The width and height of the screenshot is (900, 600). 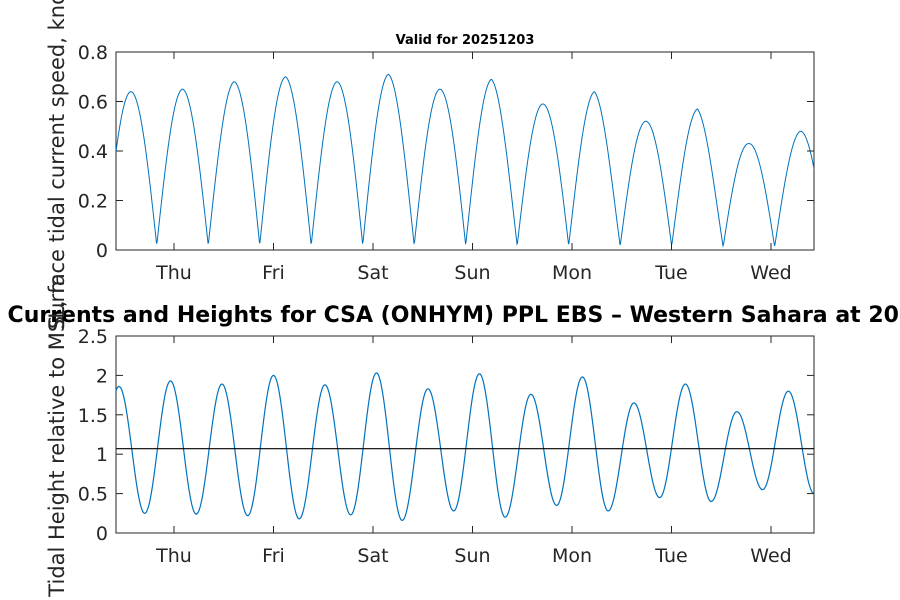 I want to click on y-tick-label: 0.6, so click(x=93, y=103).